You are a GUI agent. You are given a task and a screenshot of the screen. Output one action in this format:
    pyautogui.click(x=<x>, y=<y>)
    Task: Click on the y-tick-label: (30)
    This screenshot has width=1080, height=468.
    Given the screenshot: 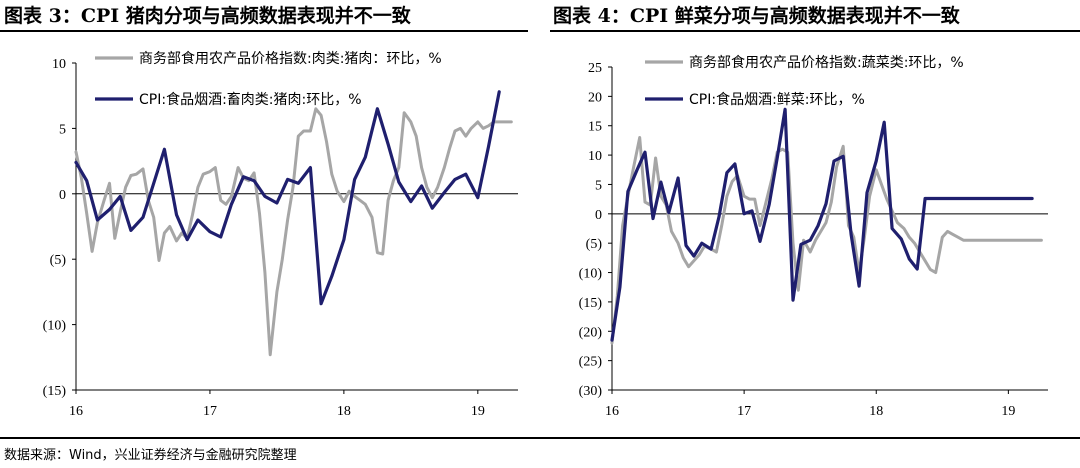 What is the action you would take?
    pyautogui.click(x=591, y=391)
    